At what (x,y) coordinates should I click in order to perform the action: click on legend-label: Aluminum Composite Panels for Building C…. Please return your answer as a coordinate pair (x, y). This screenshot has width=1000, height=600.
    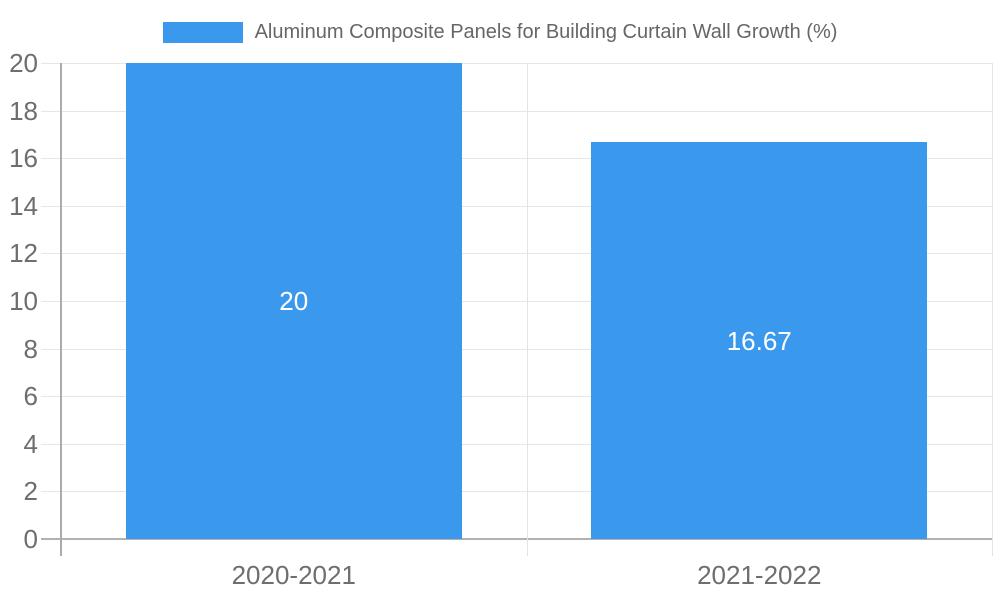
    Looking at the image, I should click on (546, 31).